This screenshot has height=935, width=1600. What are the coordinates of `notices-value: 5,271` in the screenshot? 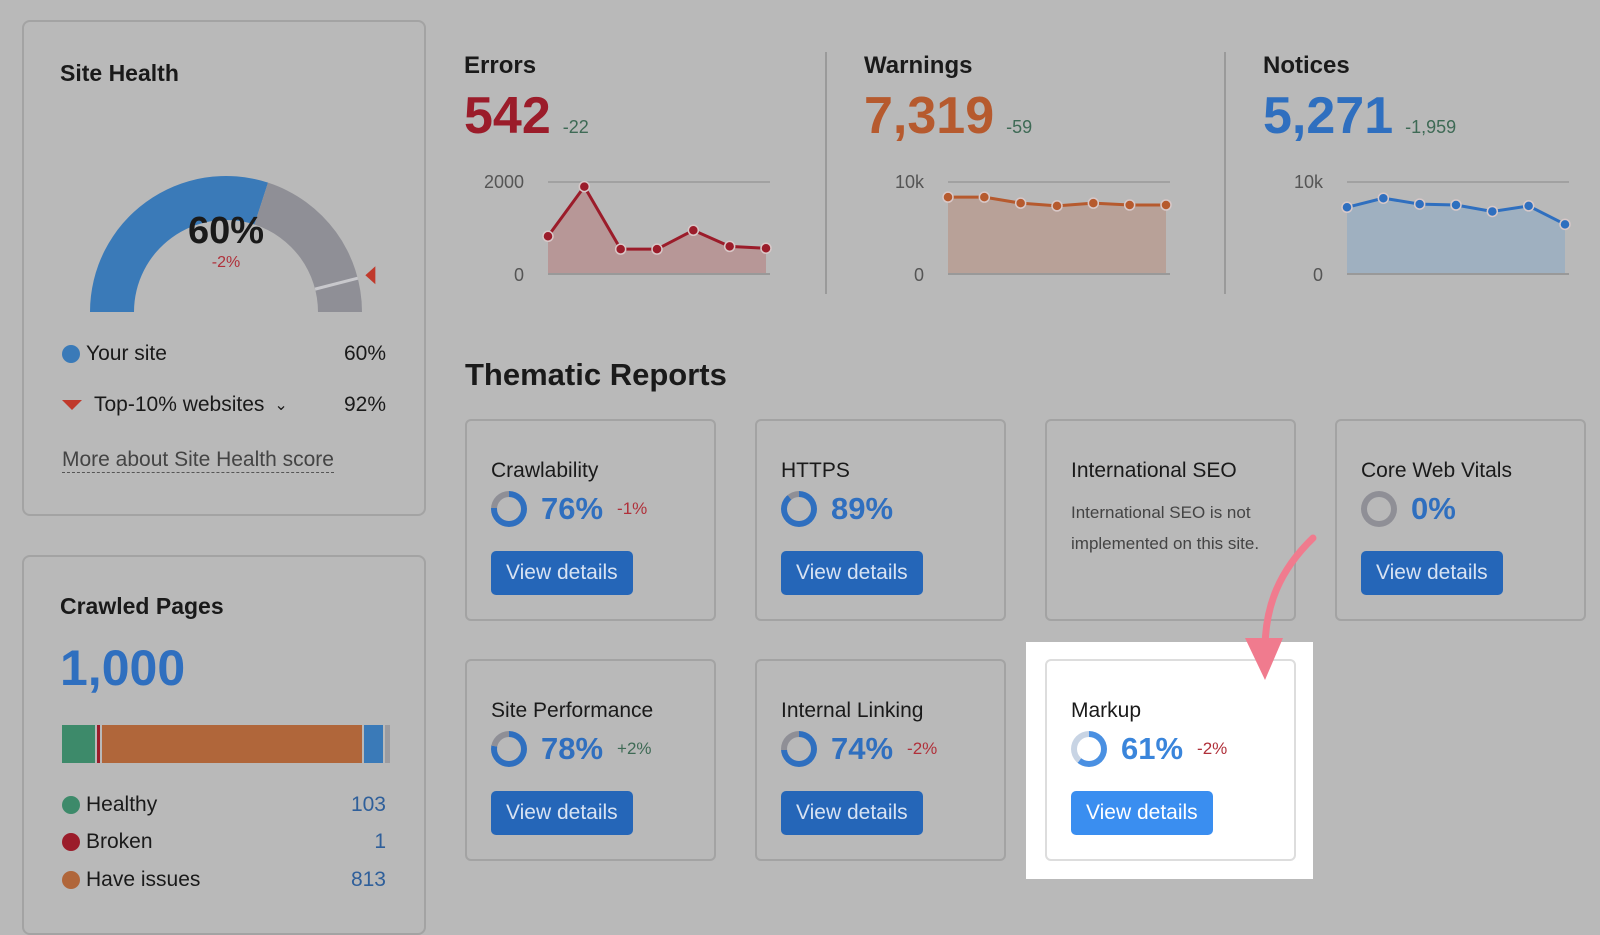 It's located at (1328, 116).